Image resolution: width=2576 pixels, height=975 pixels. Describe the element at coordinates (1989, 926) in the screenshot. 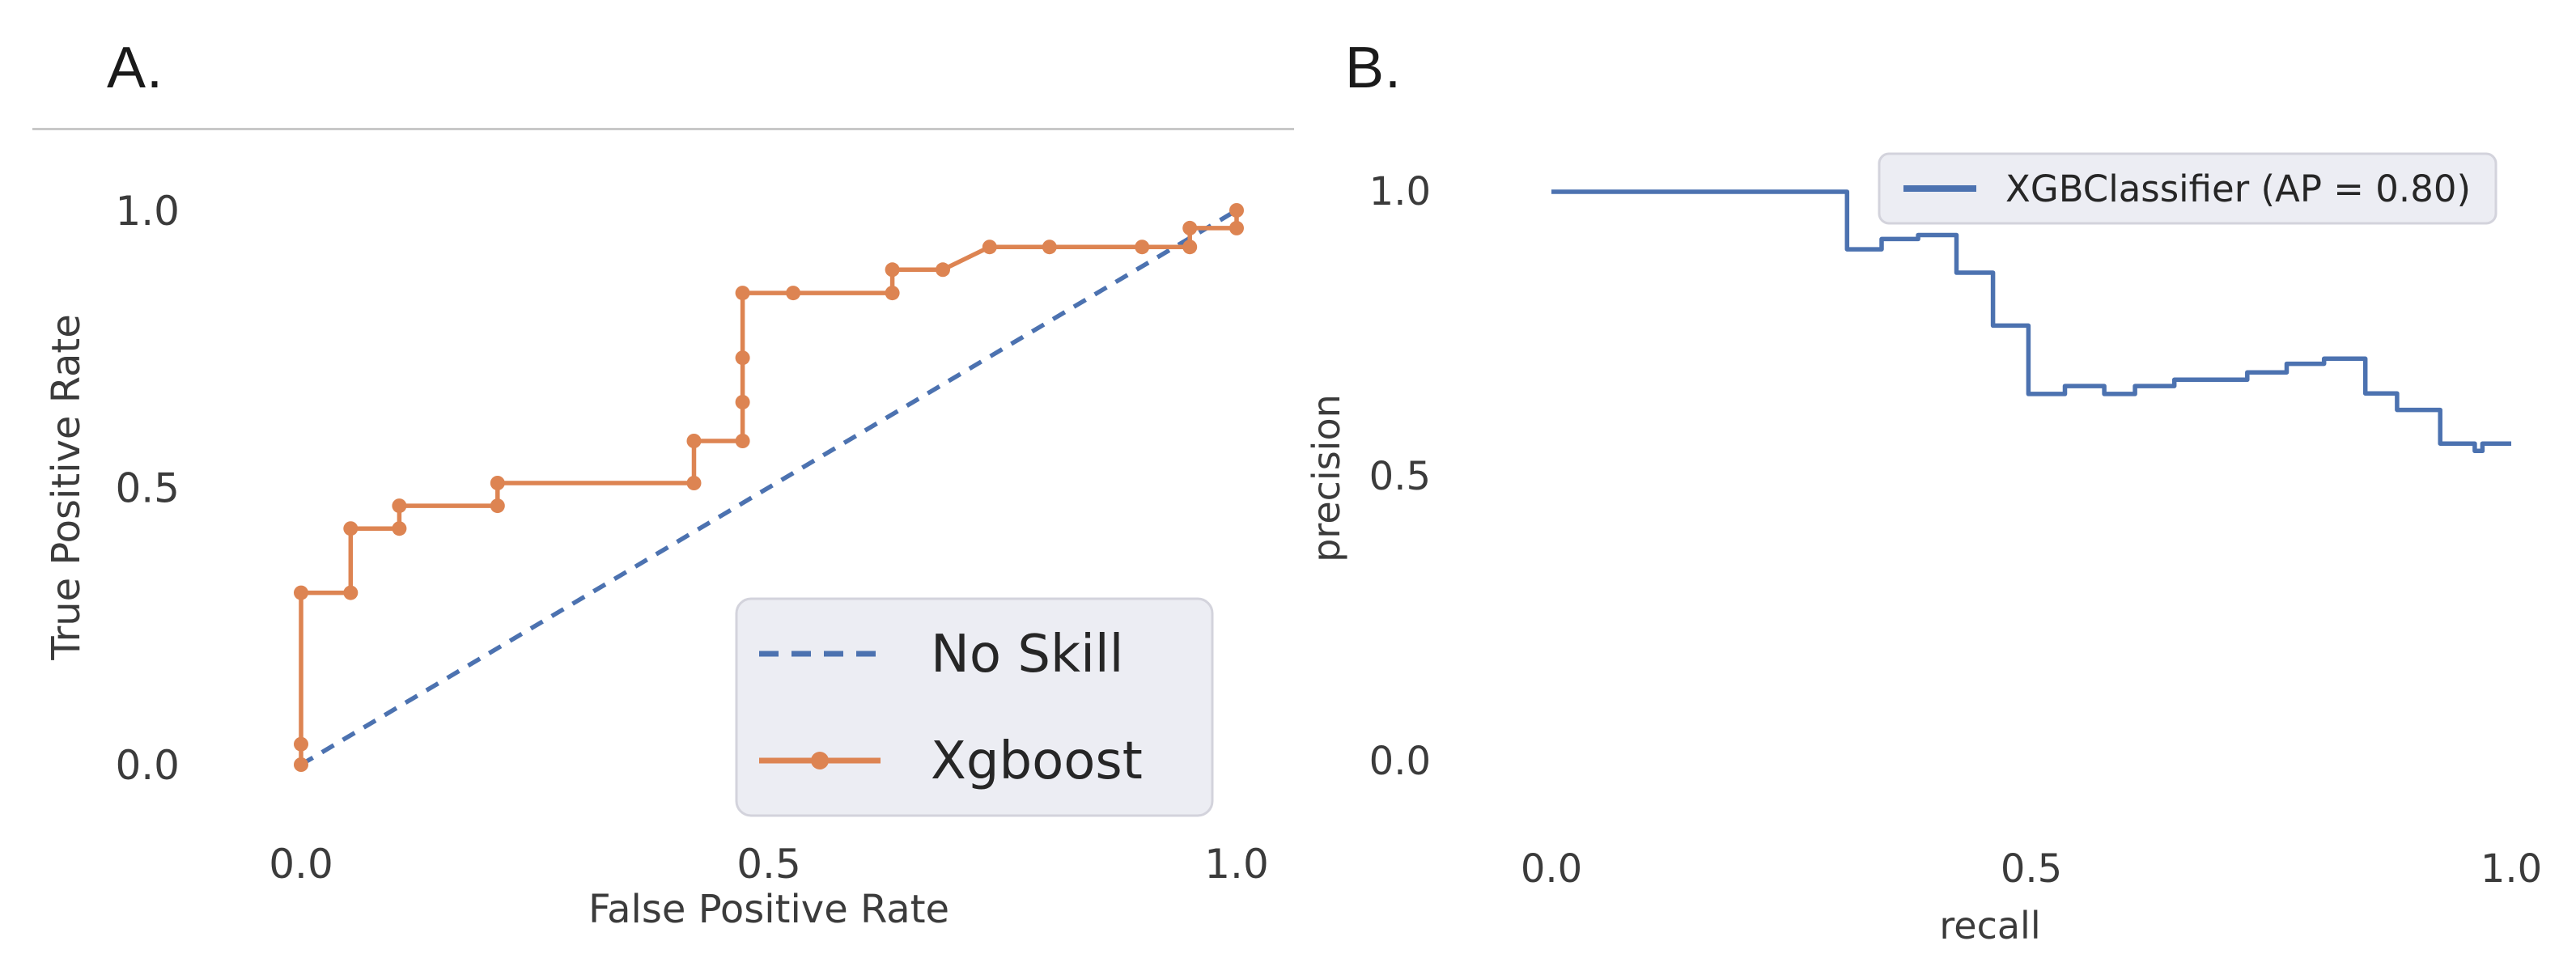

I see `pr-x-axis-title: recall` at that location.